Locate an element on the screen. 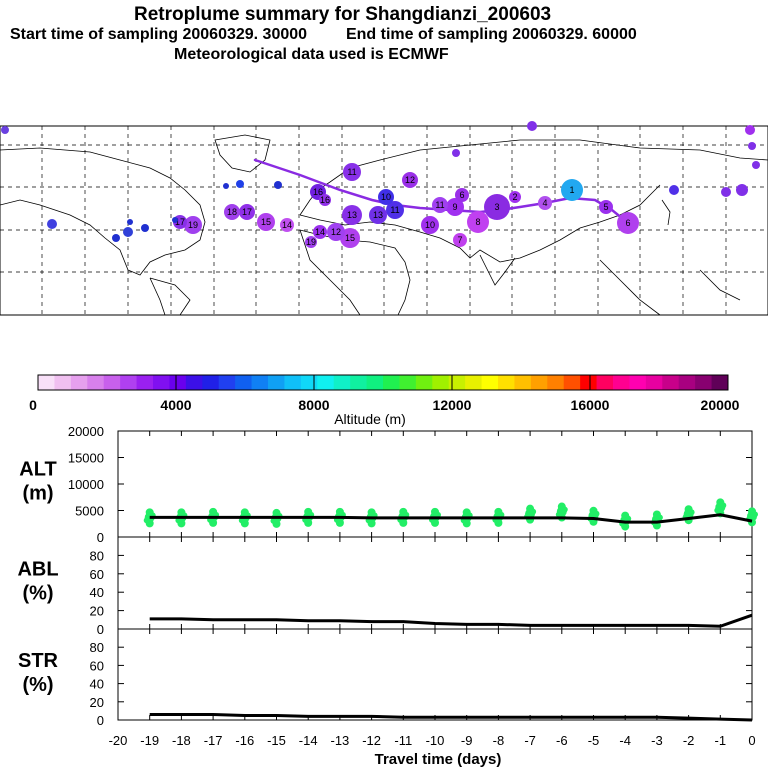  plume-label: 18 is located at coordinates (232, 212).